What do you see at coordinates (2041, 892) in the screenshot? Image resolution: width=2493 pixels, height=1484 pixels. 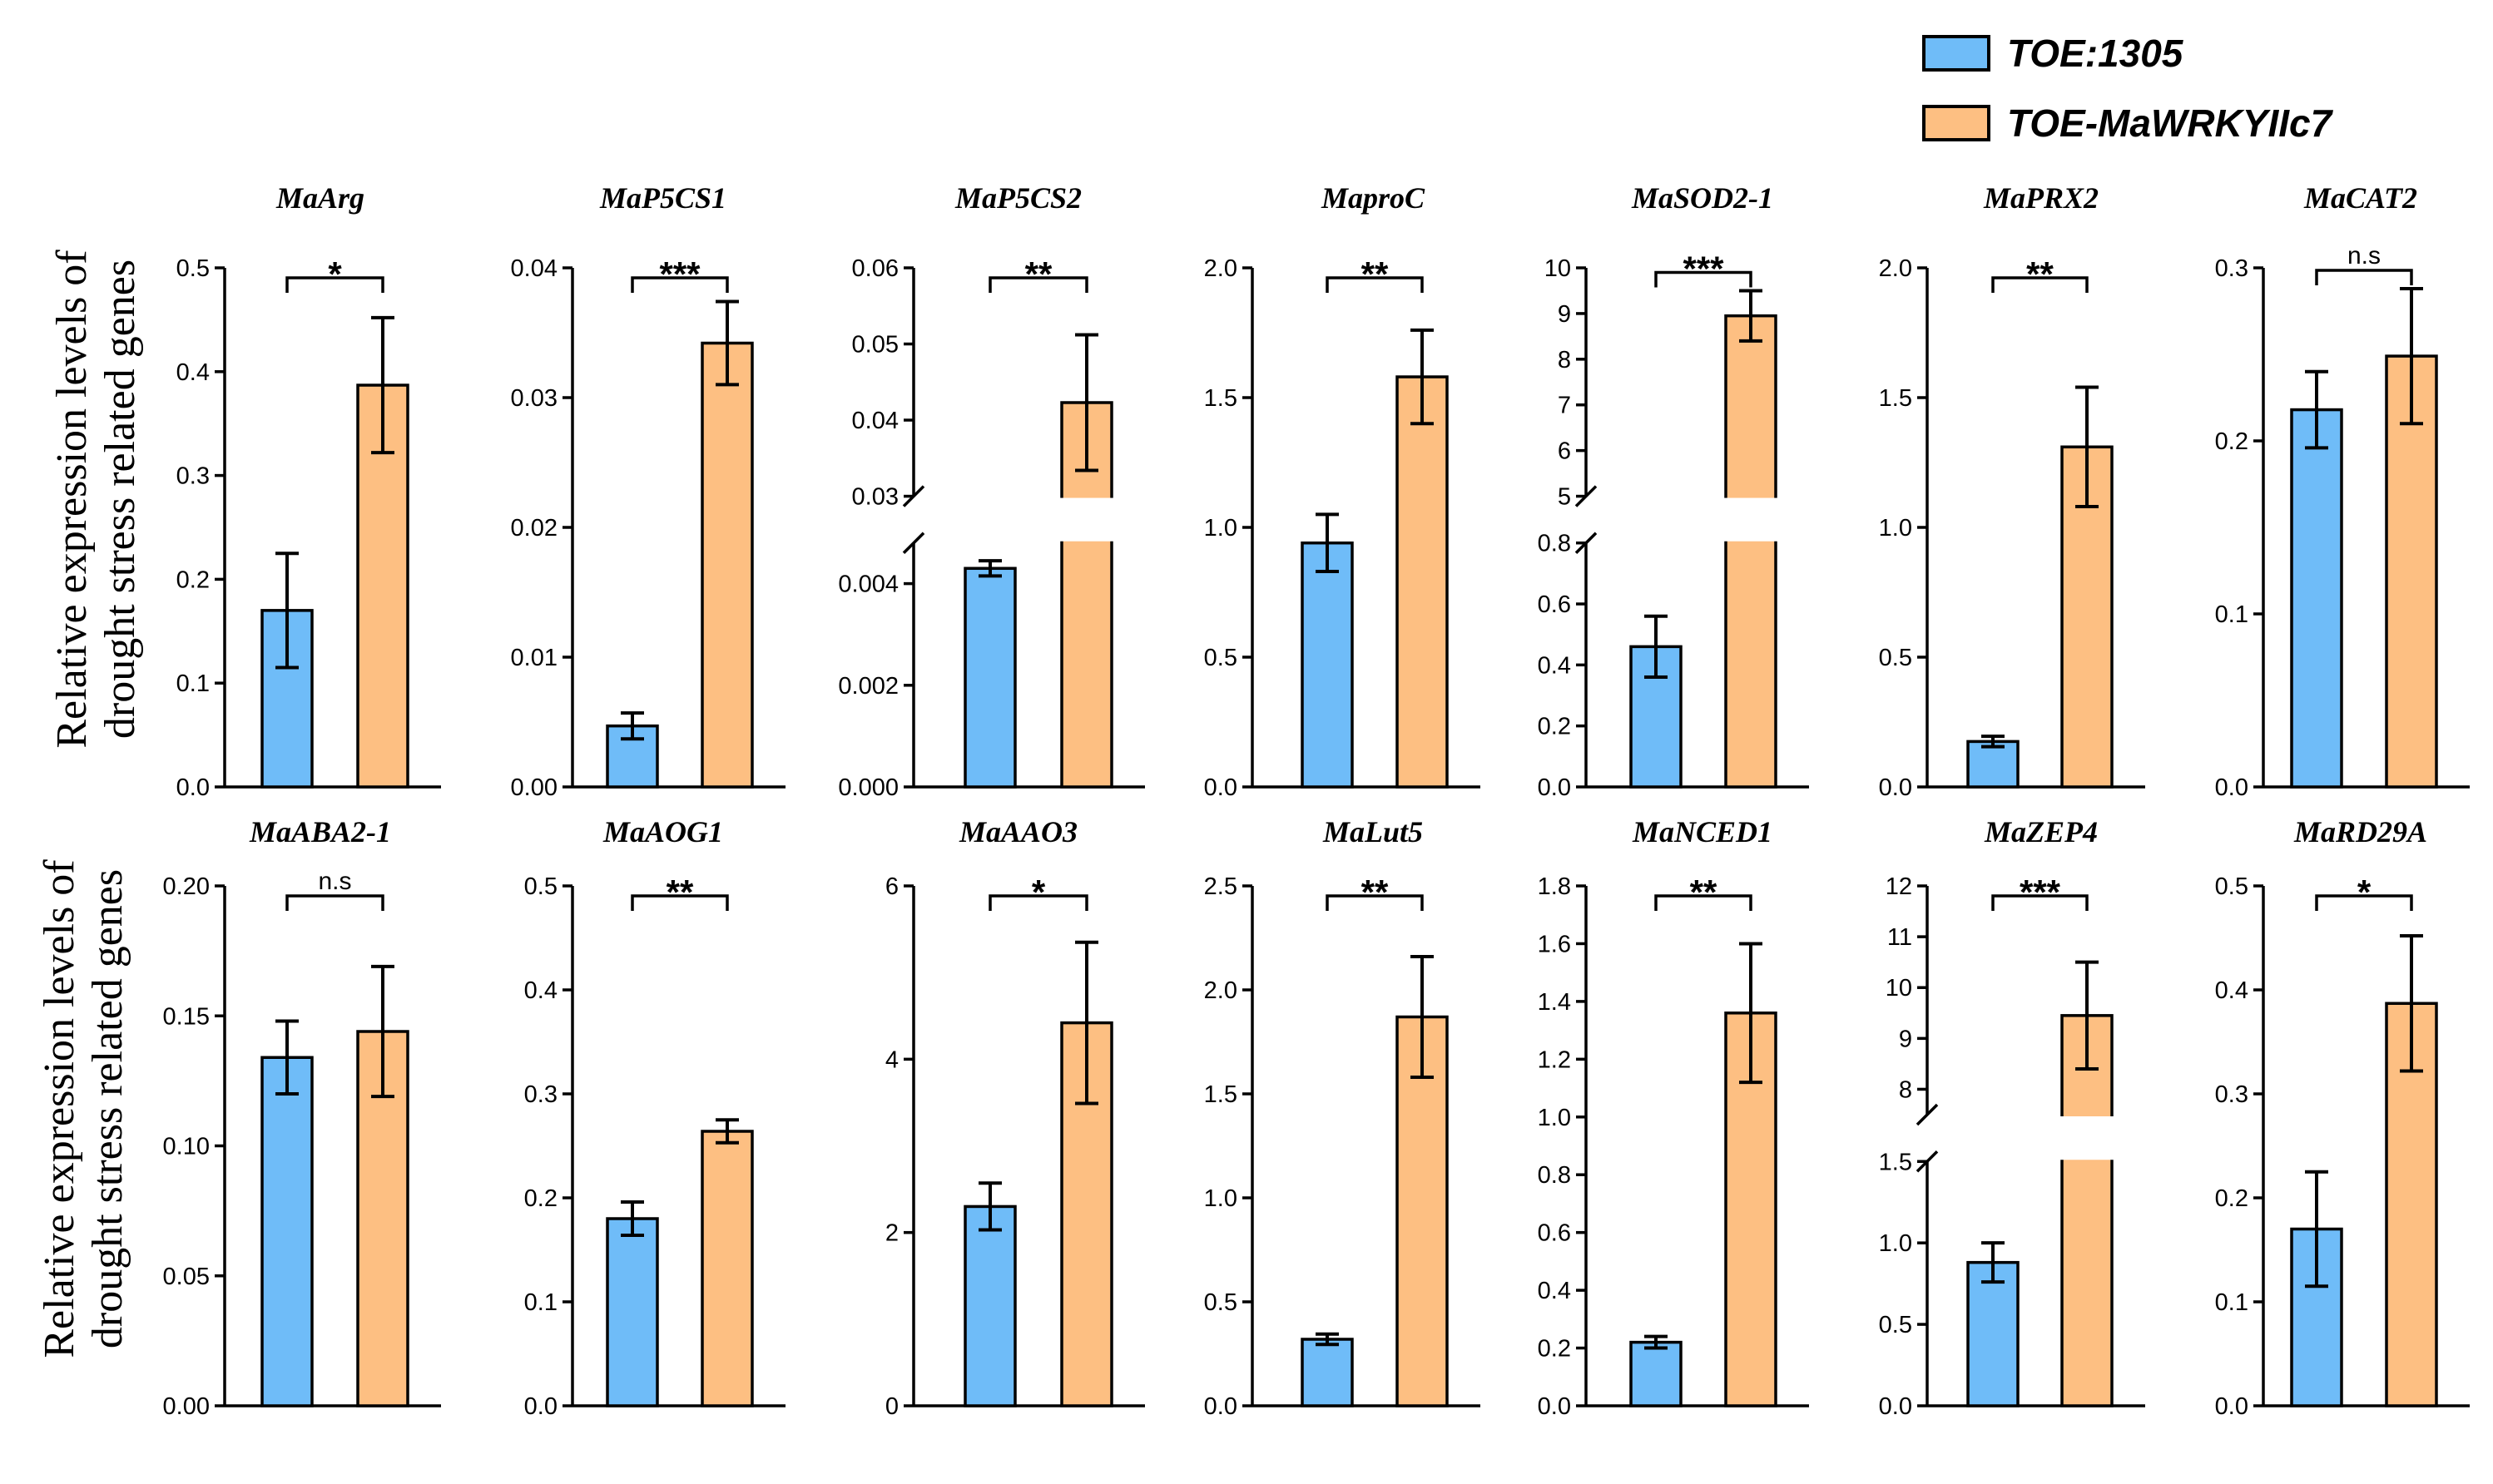 I see `significance-label: ***` at bounding box center [2041, 892].